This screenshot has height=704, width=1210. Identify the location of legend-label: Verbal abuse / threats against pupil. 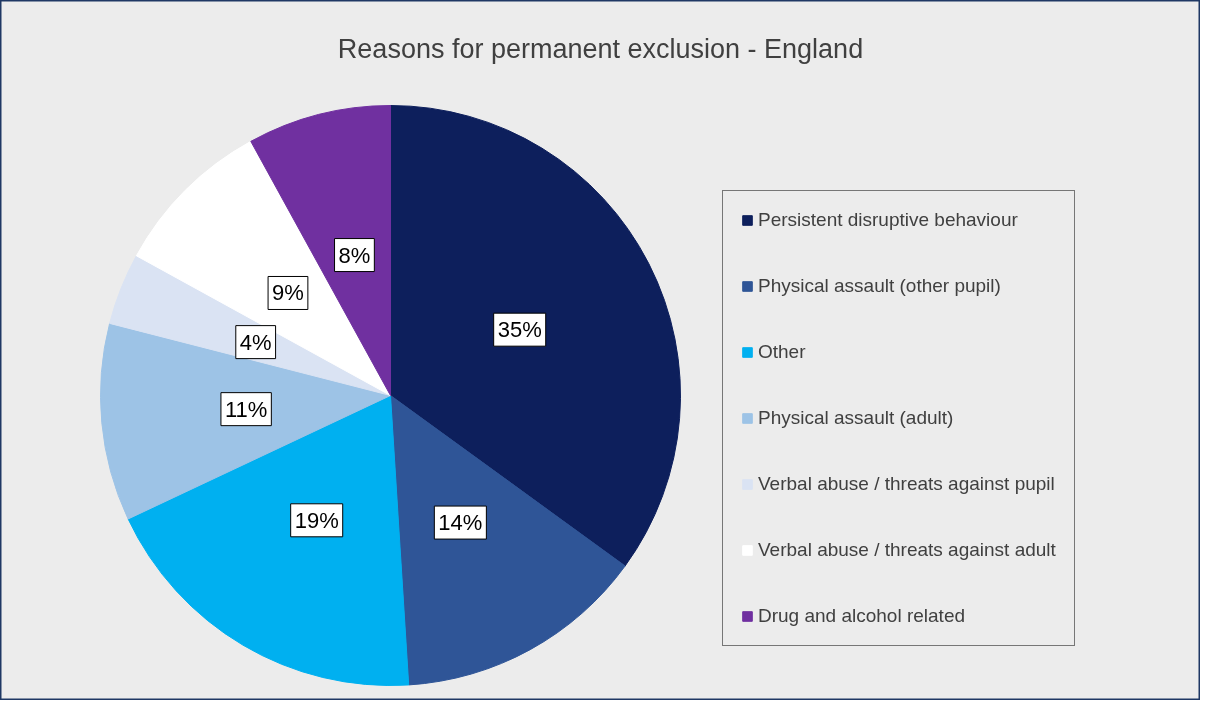
(906, 484).